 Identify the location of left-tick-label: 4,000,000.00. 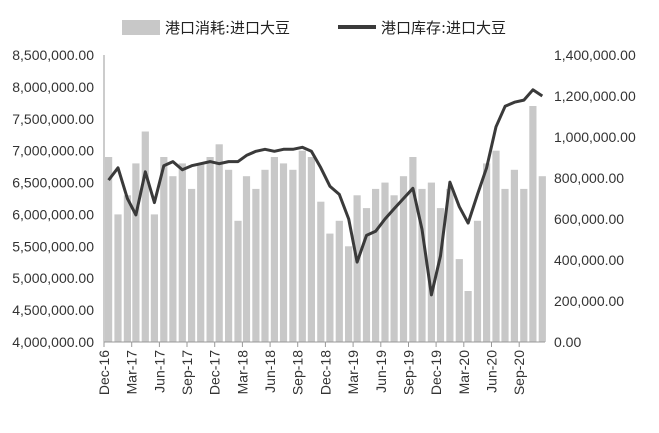
(53, 342).